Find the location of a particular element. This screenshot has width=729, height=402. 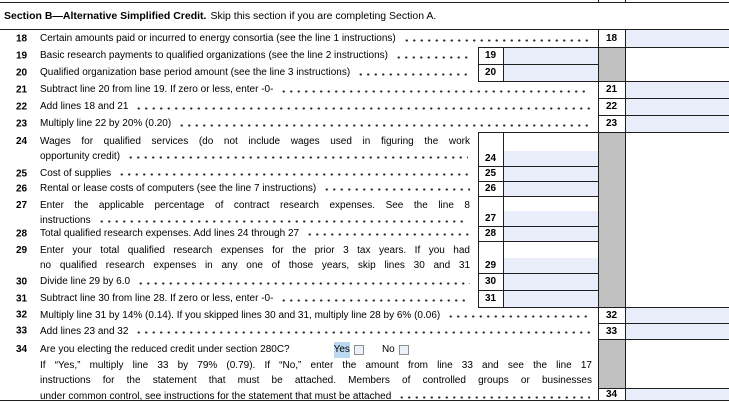

line-30-number: 30 is located at coordinates (22, 281).